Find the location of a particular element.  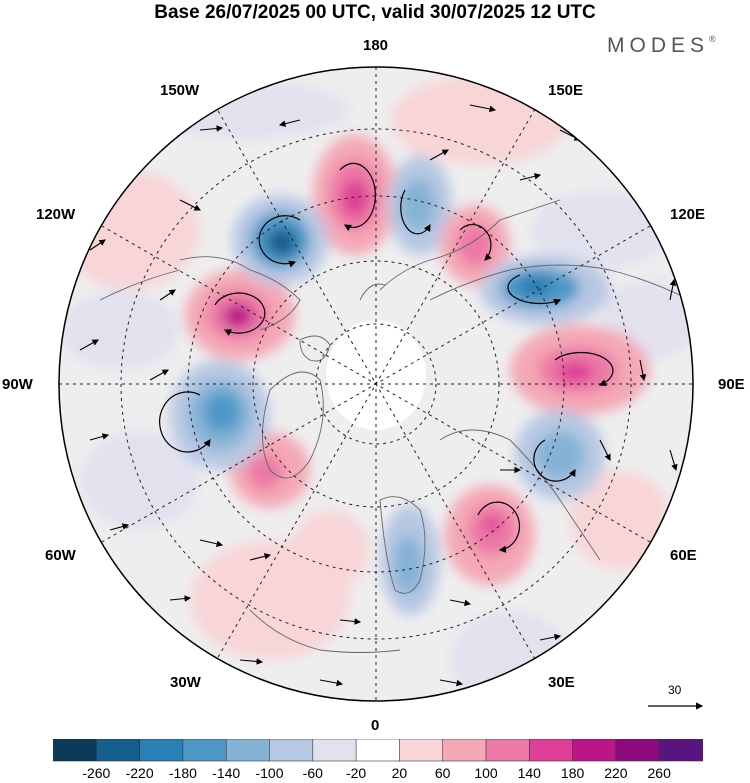

colorbar-tick-label: 20 is located at coordinates (399, 773).